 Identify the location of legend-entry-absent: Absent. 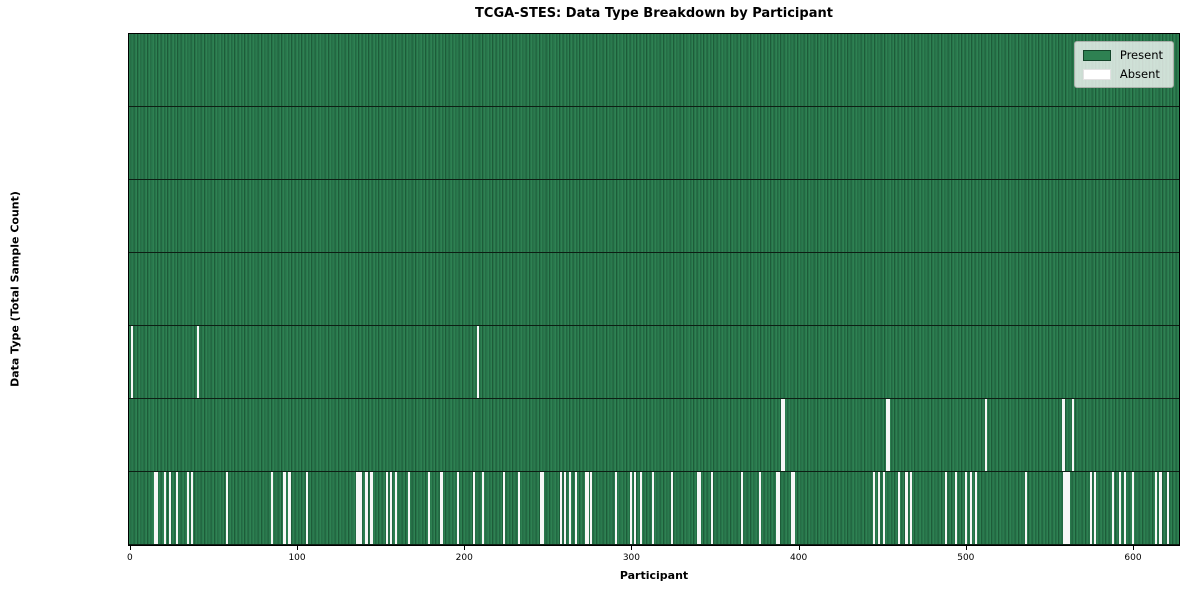
(1122, 74).